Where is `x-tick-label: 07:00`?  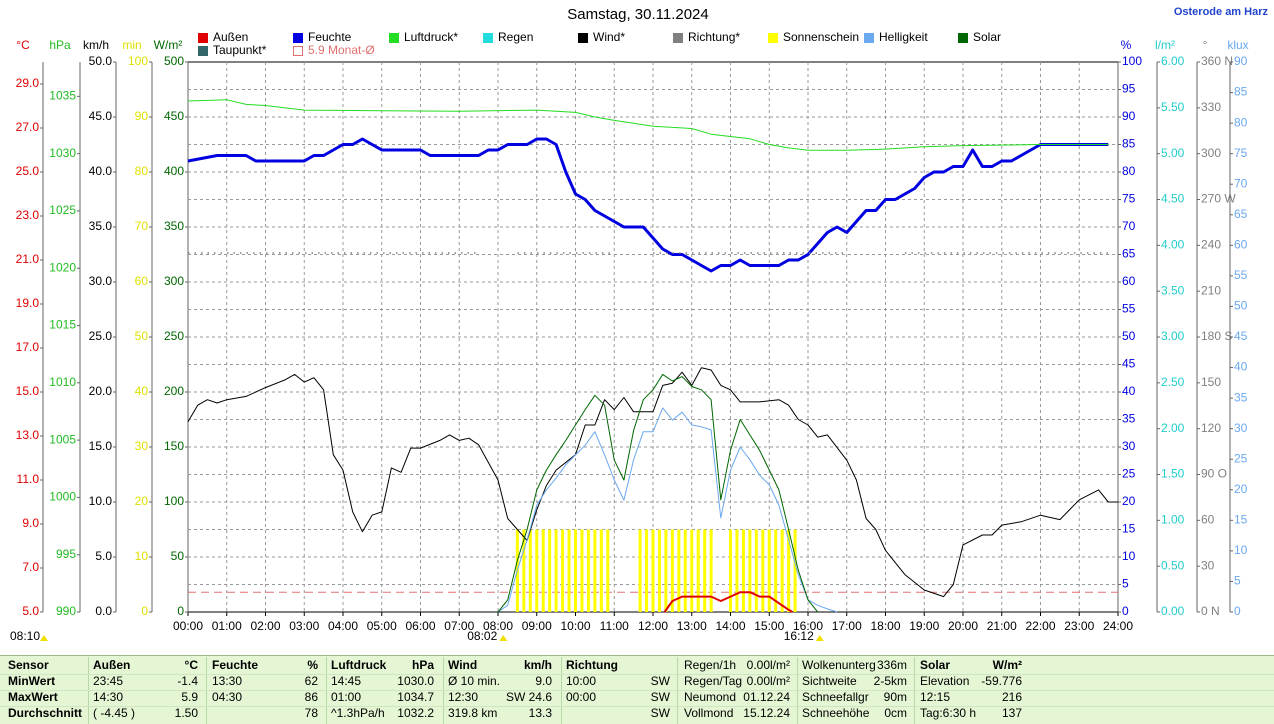 x-tick-label: 07:00 is located at coordinates (459, 626).